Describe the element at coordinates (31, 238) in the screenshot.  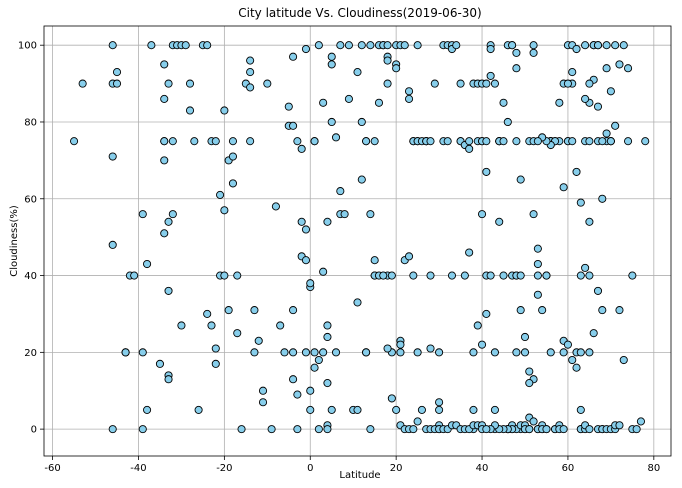
I see `y-axis-ticks: 0 20 40 60 80 100` at that location.